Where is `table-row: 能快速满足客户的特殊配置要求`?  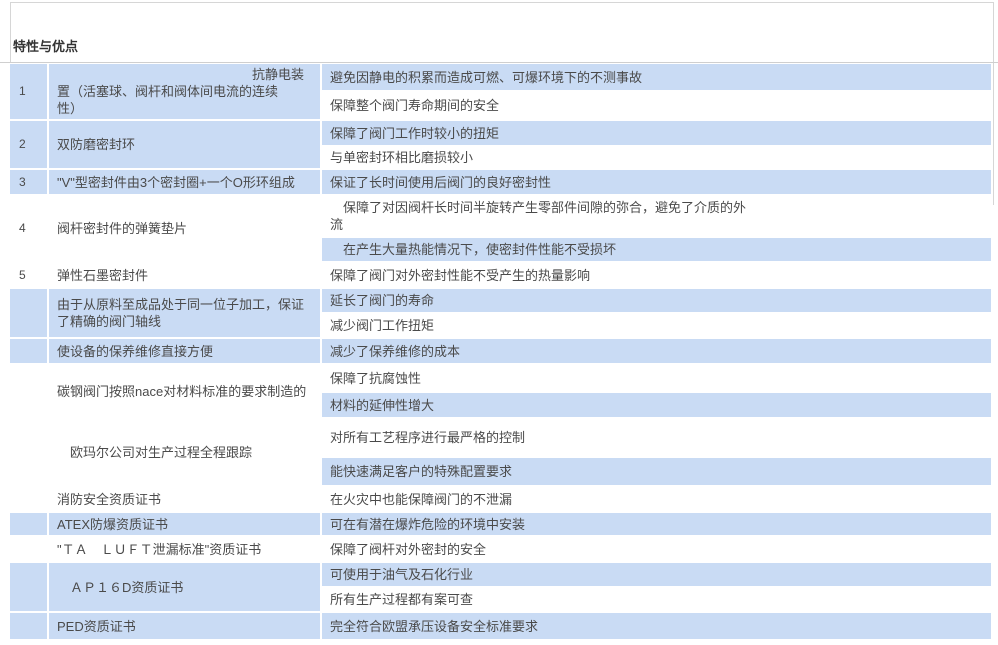 table-row: 能快速满足客户的特殊配置要求 is located at coordinates (500, 471).